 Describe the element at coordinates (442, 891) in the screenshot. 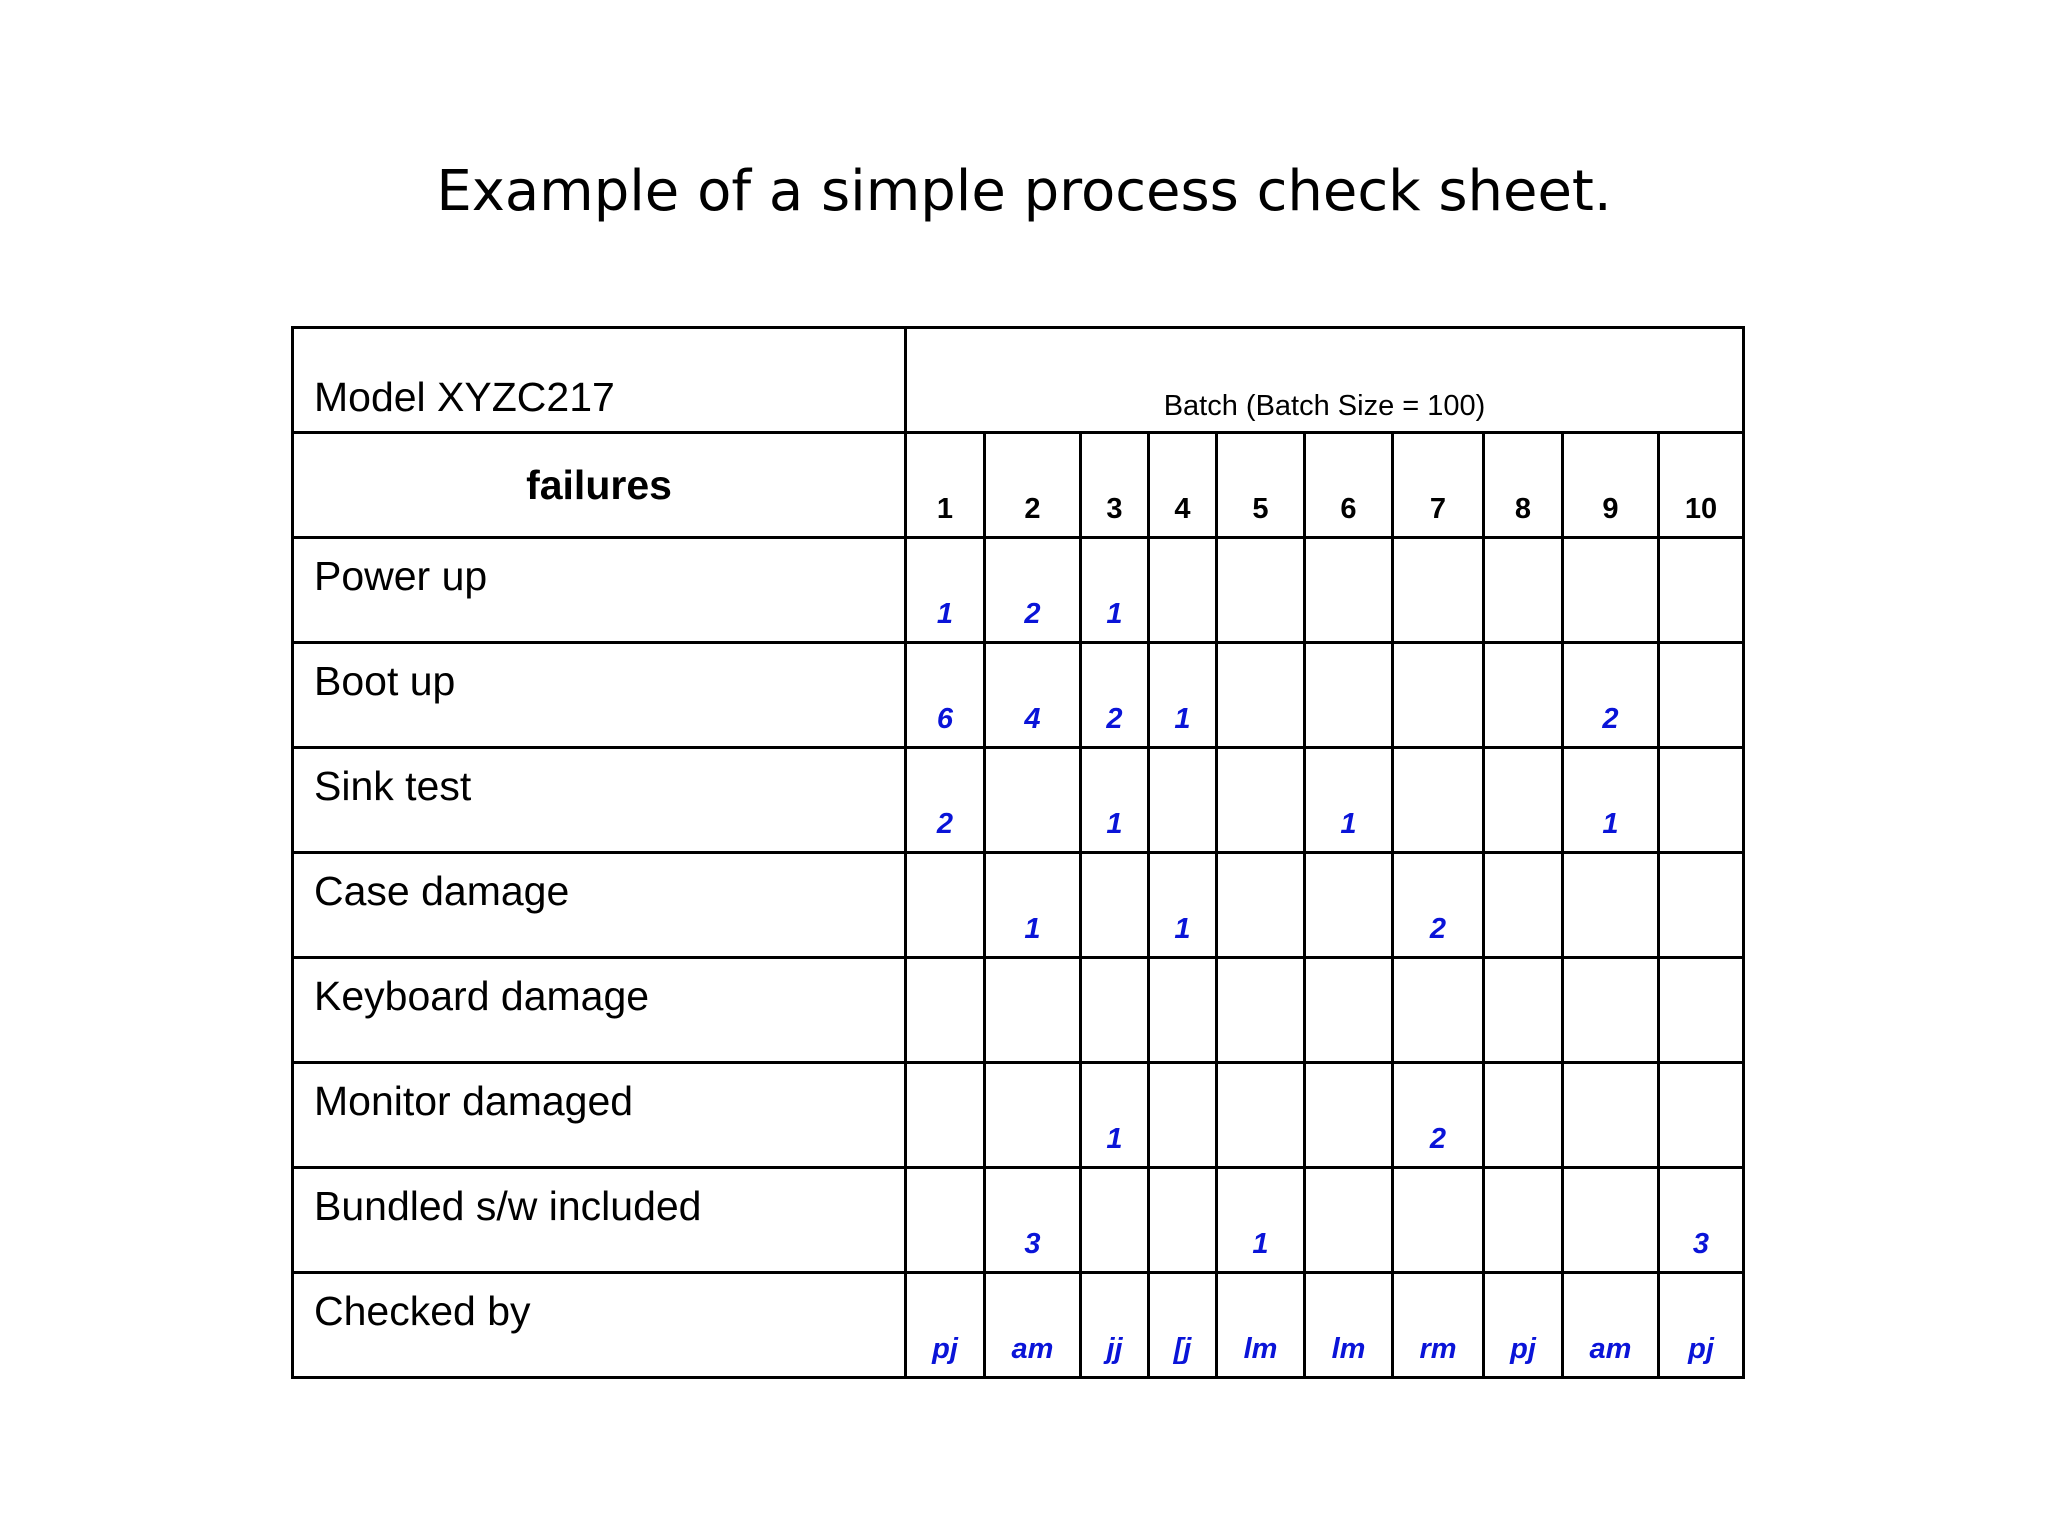

I see `row-label: Case damage` at that location.